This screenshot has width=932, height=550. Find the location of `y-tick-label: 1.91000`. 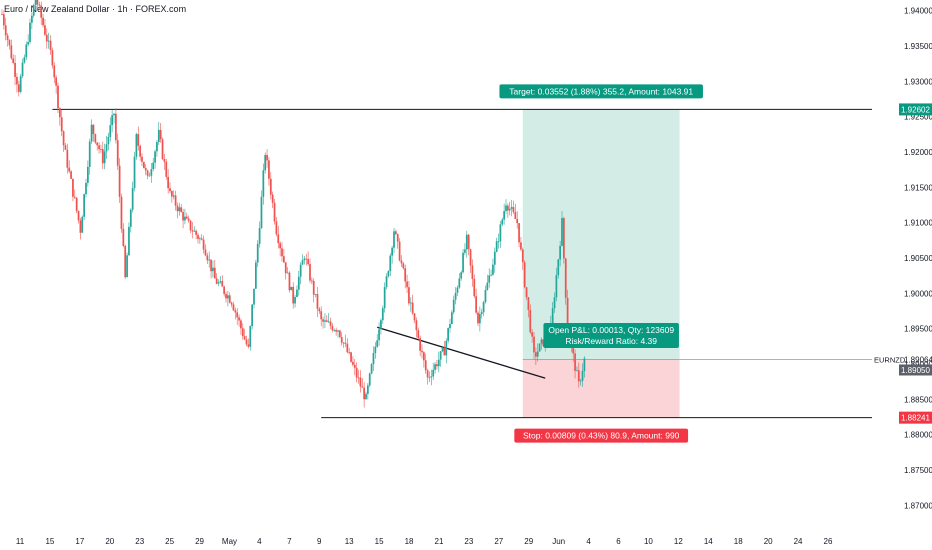

y-tick-label: 1.91000 is located at coordinates (918, 223).